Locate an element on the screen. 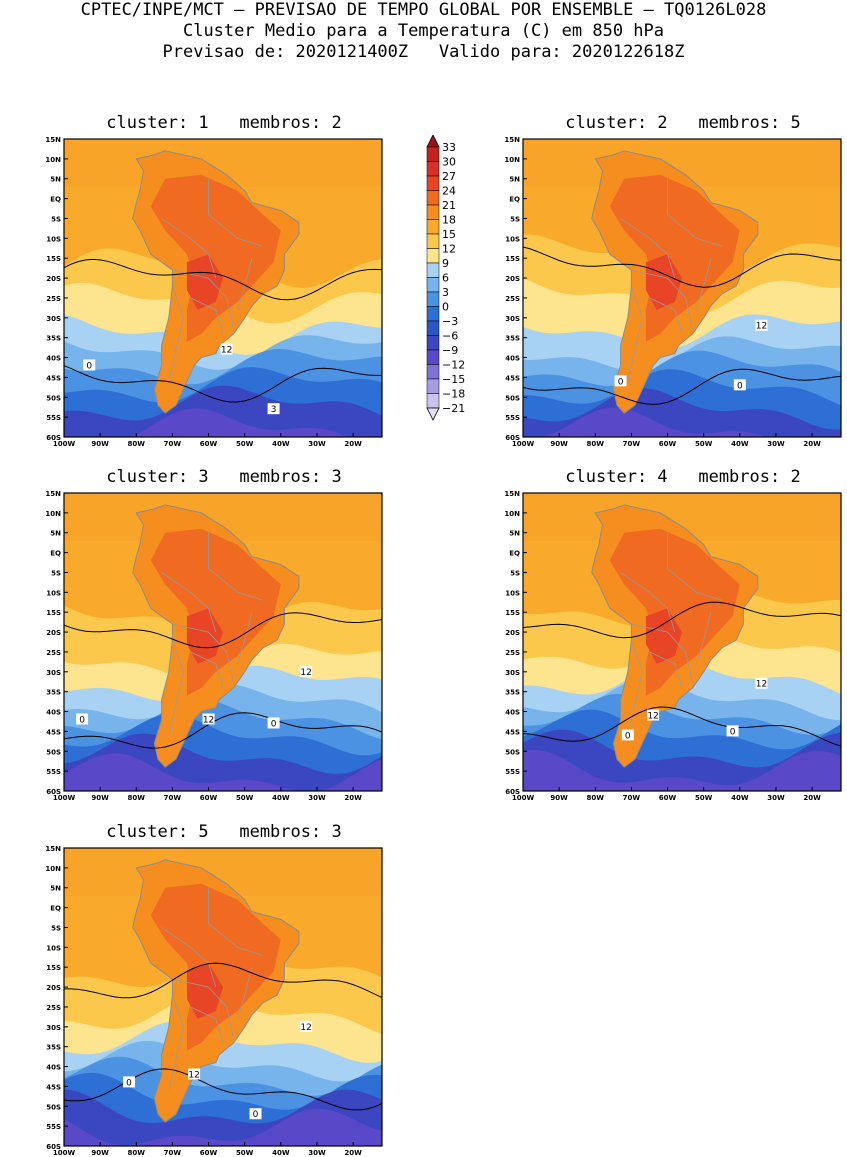 Image resolution: width=847 pixels, height=1157 pixels. colorbar-label: 18 is located at coordinates (449, 220).